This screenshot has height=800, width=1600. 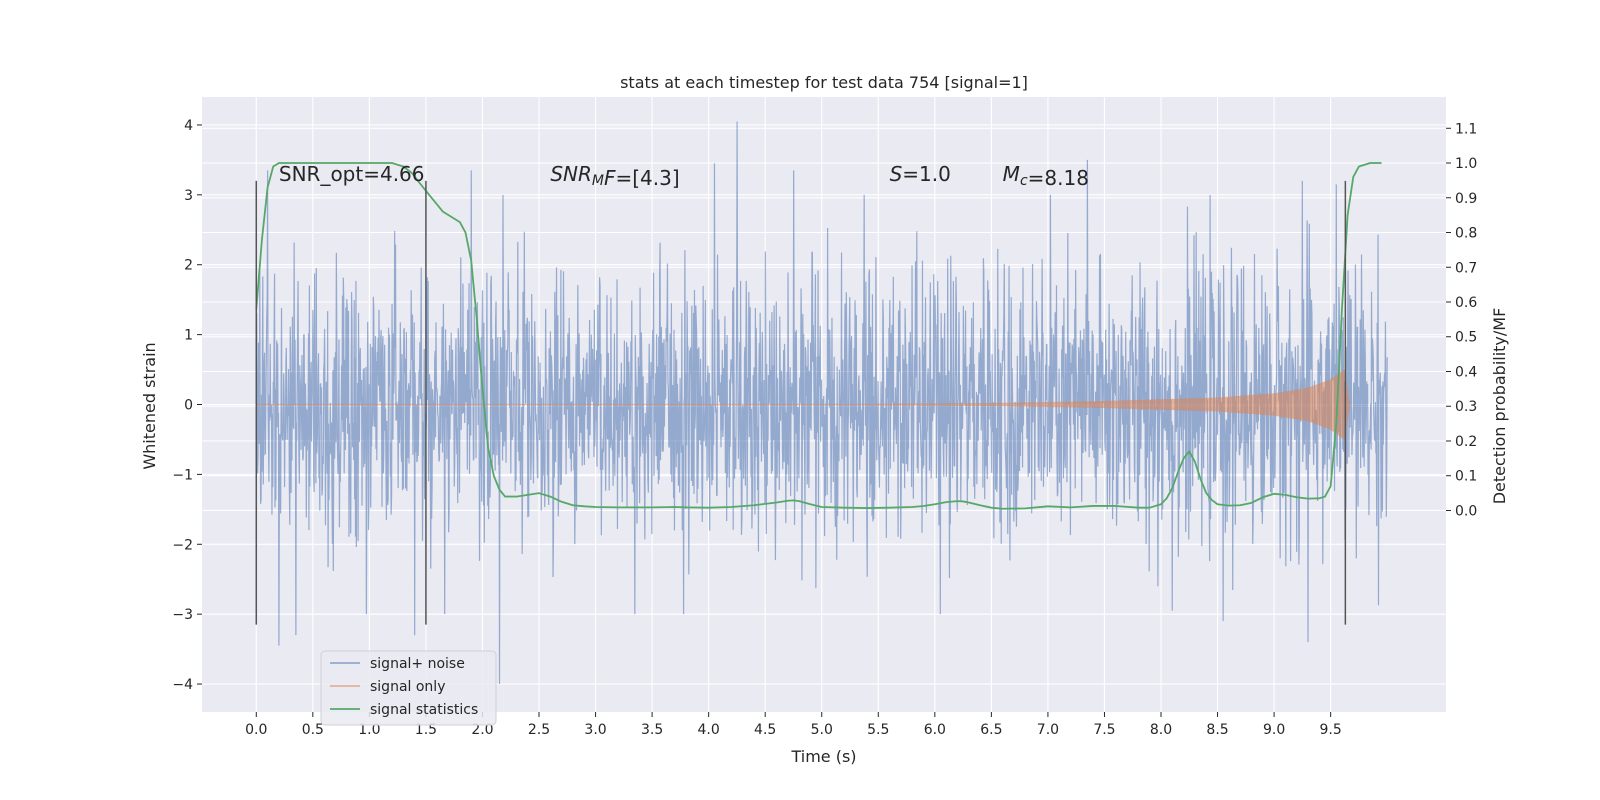 What do you see at coordinates (188, 266) in the screenshot?
I see `y-tick-label: 2` at bounding box center [188, 266].